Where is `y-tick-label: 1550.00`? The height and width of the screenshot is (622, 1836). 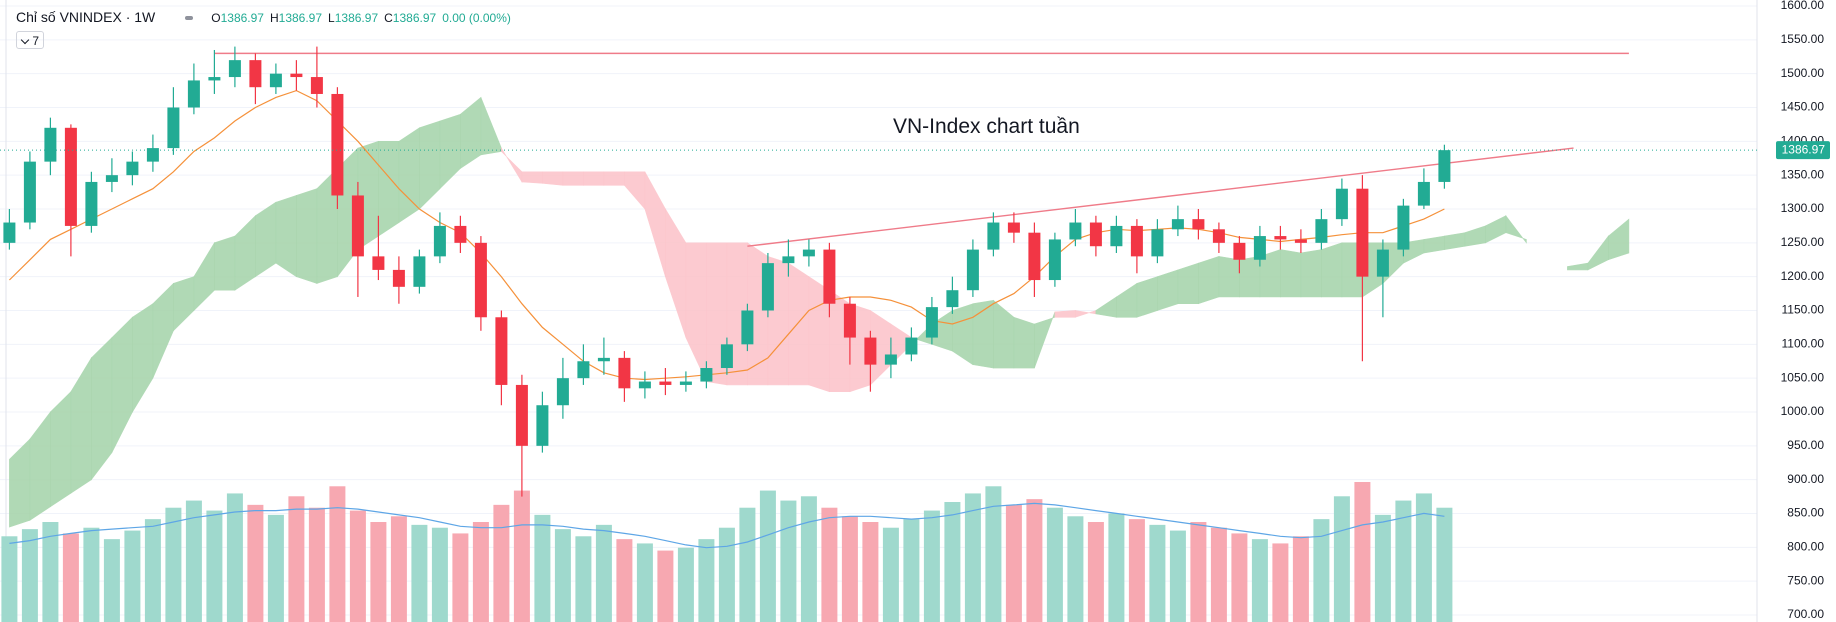
y-tick-label: 1550.00 is located at coordinates (1803, 39).